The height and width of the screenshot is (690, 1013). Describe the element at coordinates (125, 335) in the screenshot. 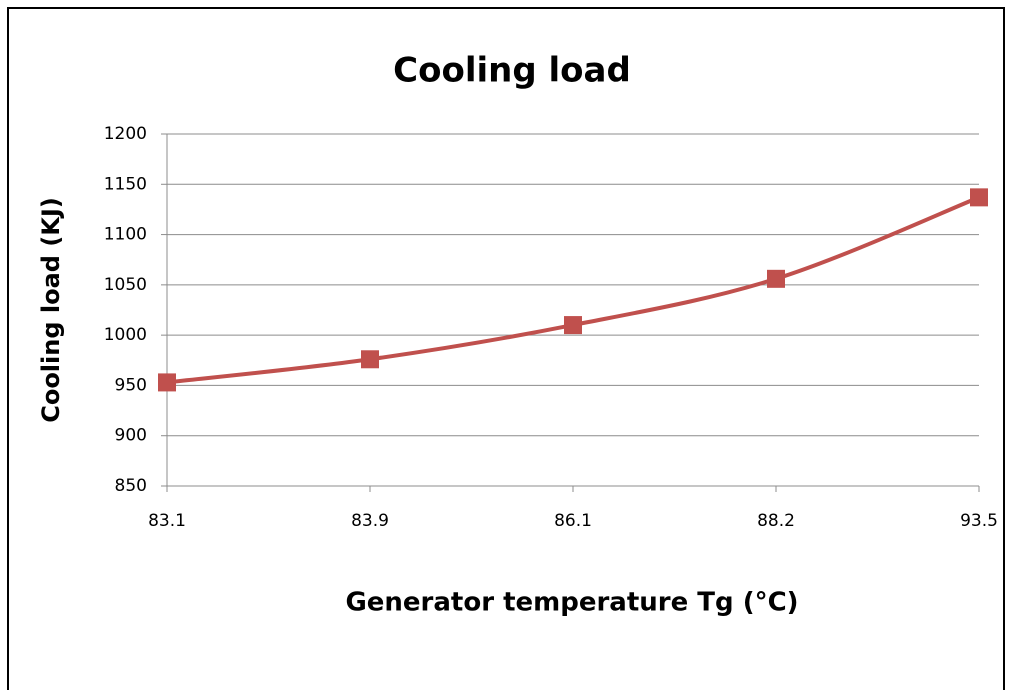

I see `y-tick-label: 1000` at that location.